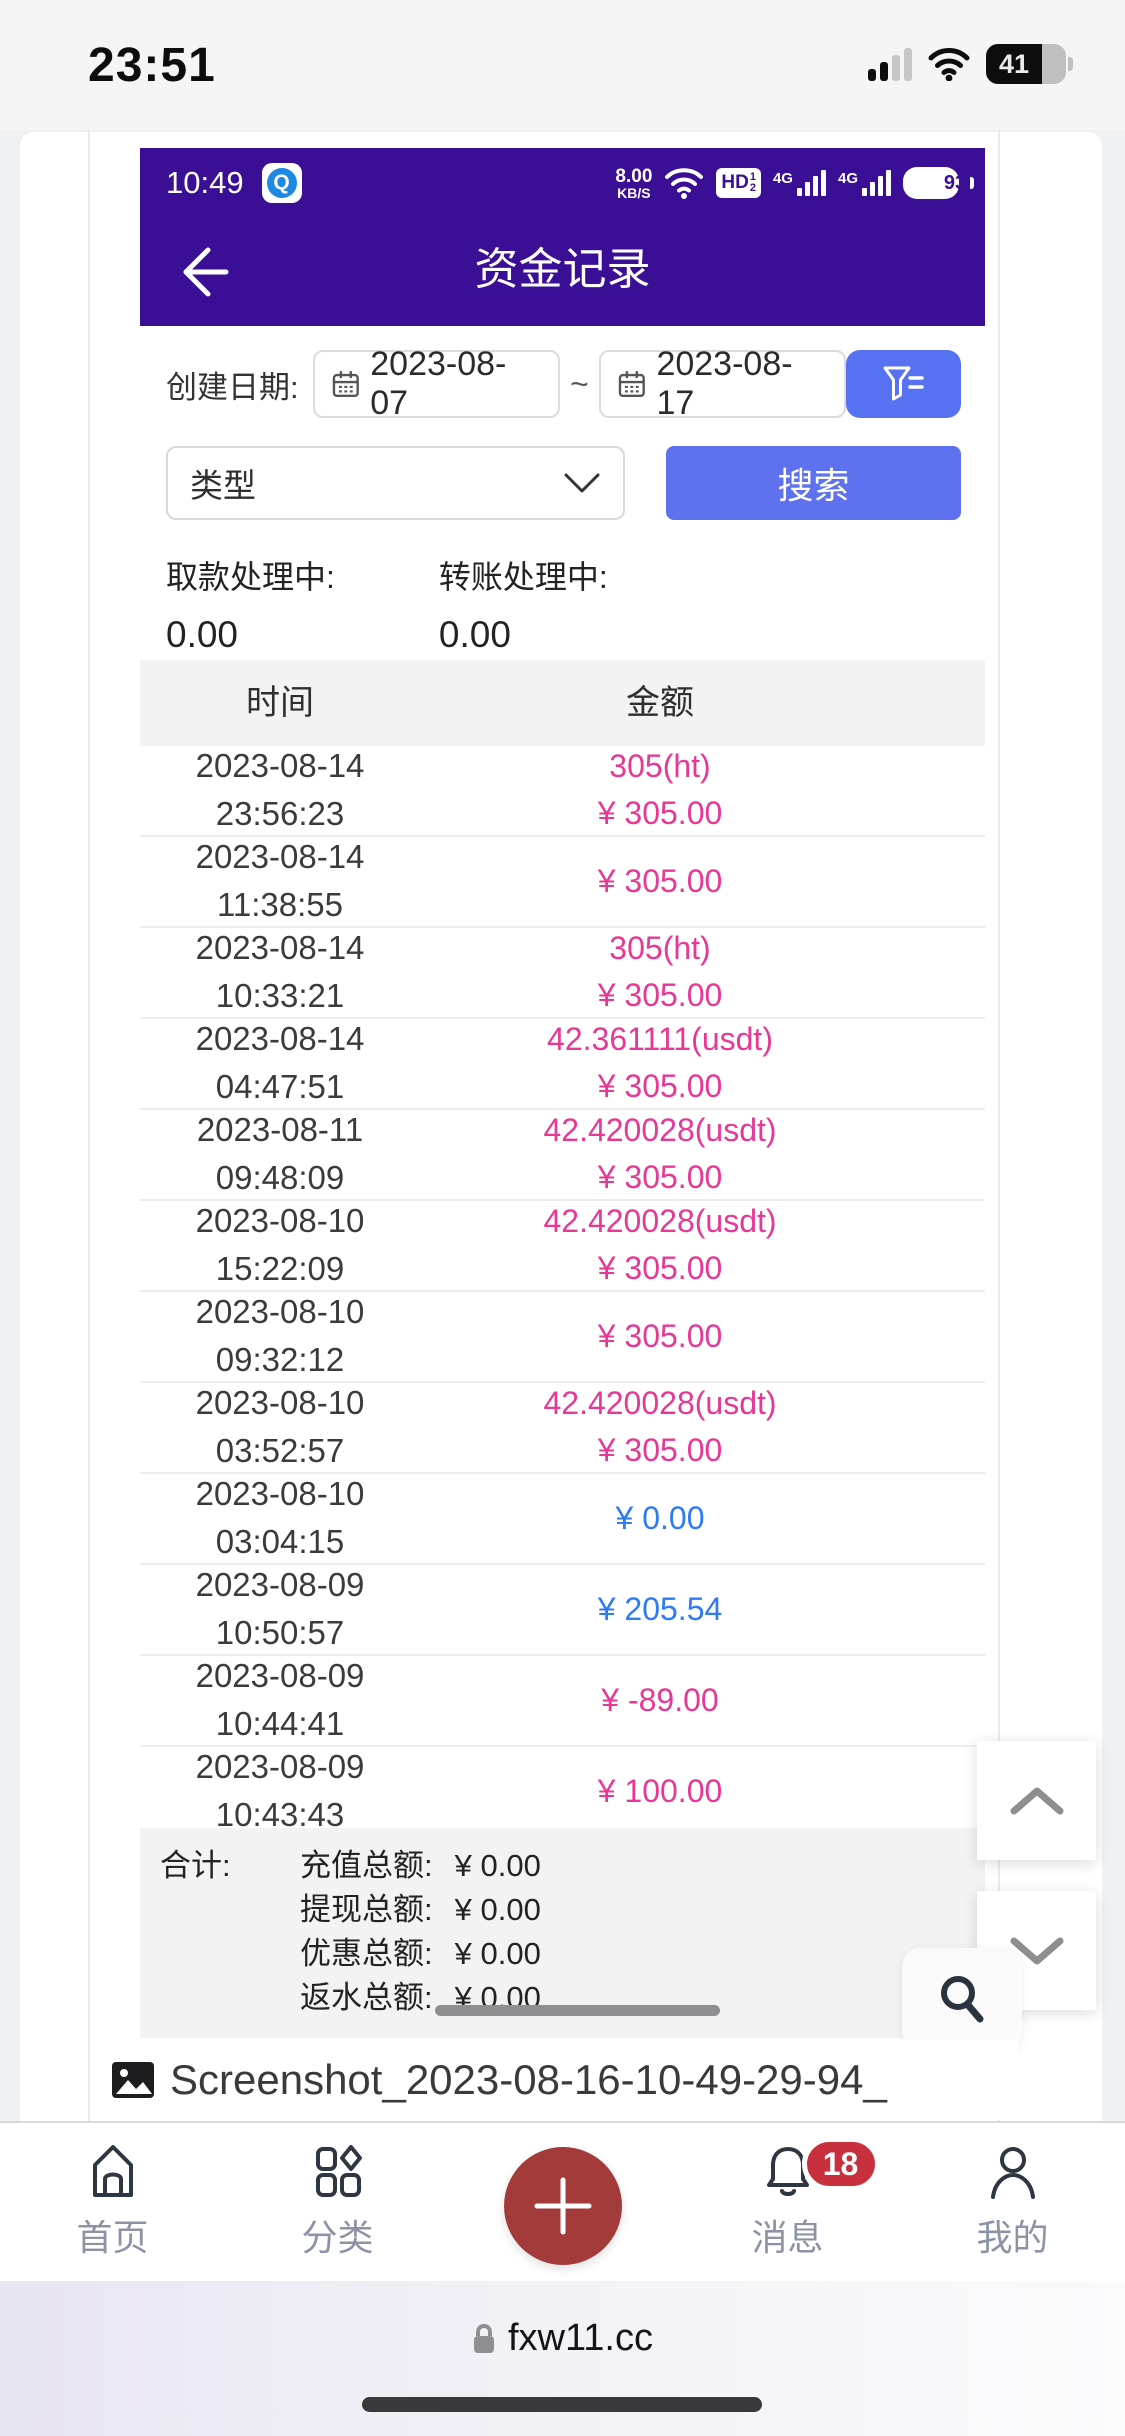 The width and height of the screenshot is (1125, 2436). I want to click on nav-item-messages: 18 消息, so click(787, 2202).